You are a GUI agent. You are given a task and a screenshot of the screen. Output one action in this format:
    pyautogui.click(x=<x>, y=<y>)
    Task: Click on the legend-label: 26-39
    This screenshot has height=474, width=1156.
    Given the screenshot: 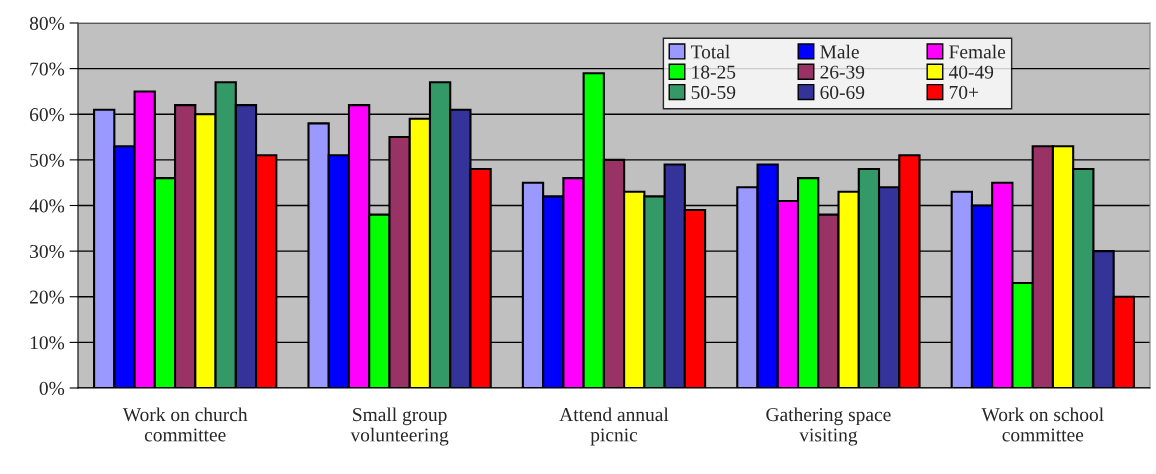 What is the action you would take?
    pyautogui.click(x=842, y=72)
    